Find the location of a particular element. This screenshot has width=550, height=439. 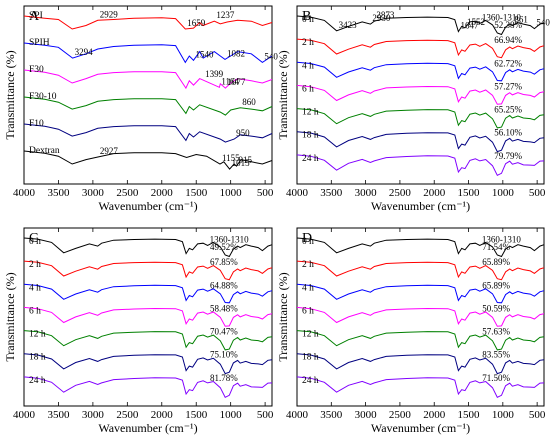

peak-label: 1647 is located at coordinates (469, 26).